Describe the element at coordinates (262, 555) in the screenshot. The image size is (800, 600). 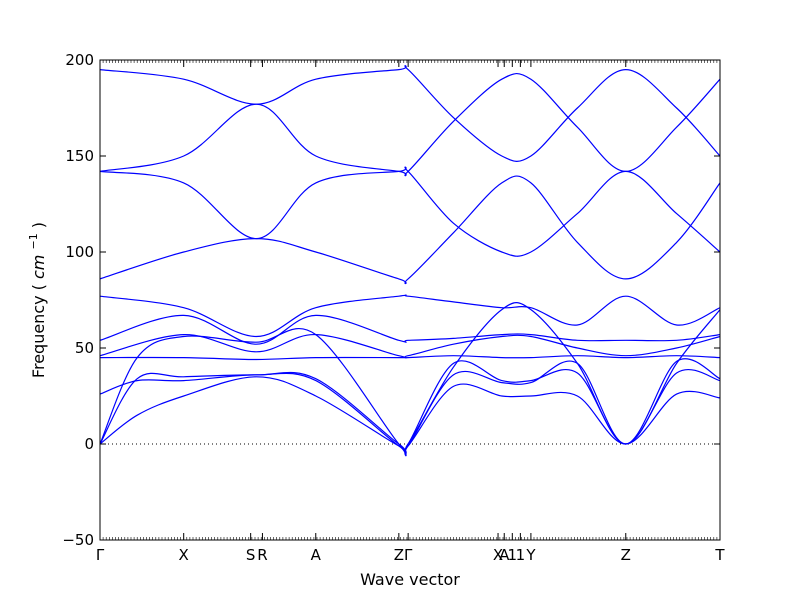
I see `x-tick-label: R` at that location.